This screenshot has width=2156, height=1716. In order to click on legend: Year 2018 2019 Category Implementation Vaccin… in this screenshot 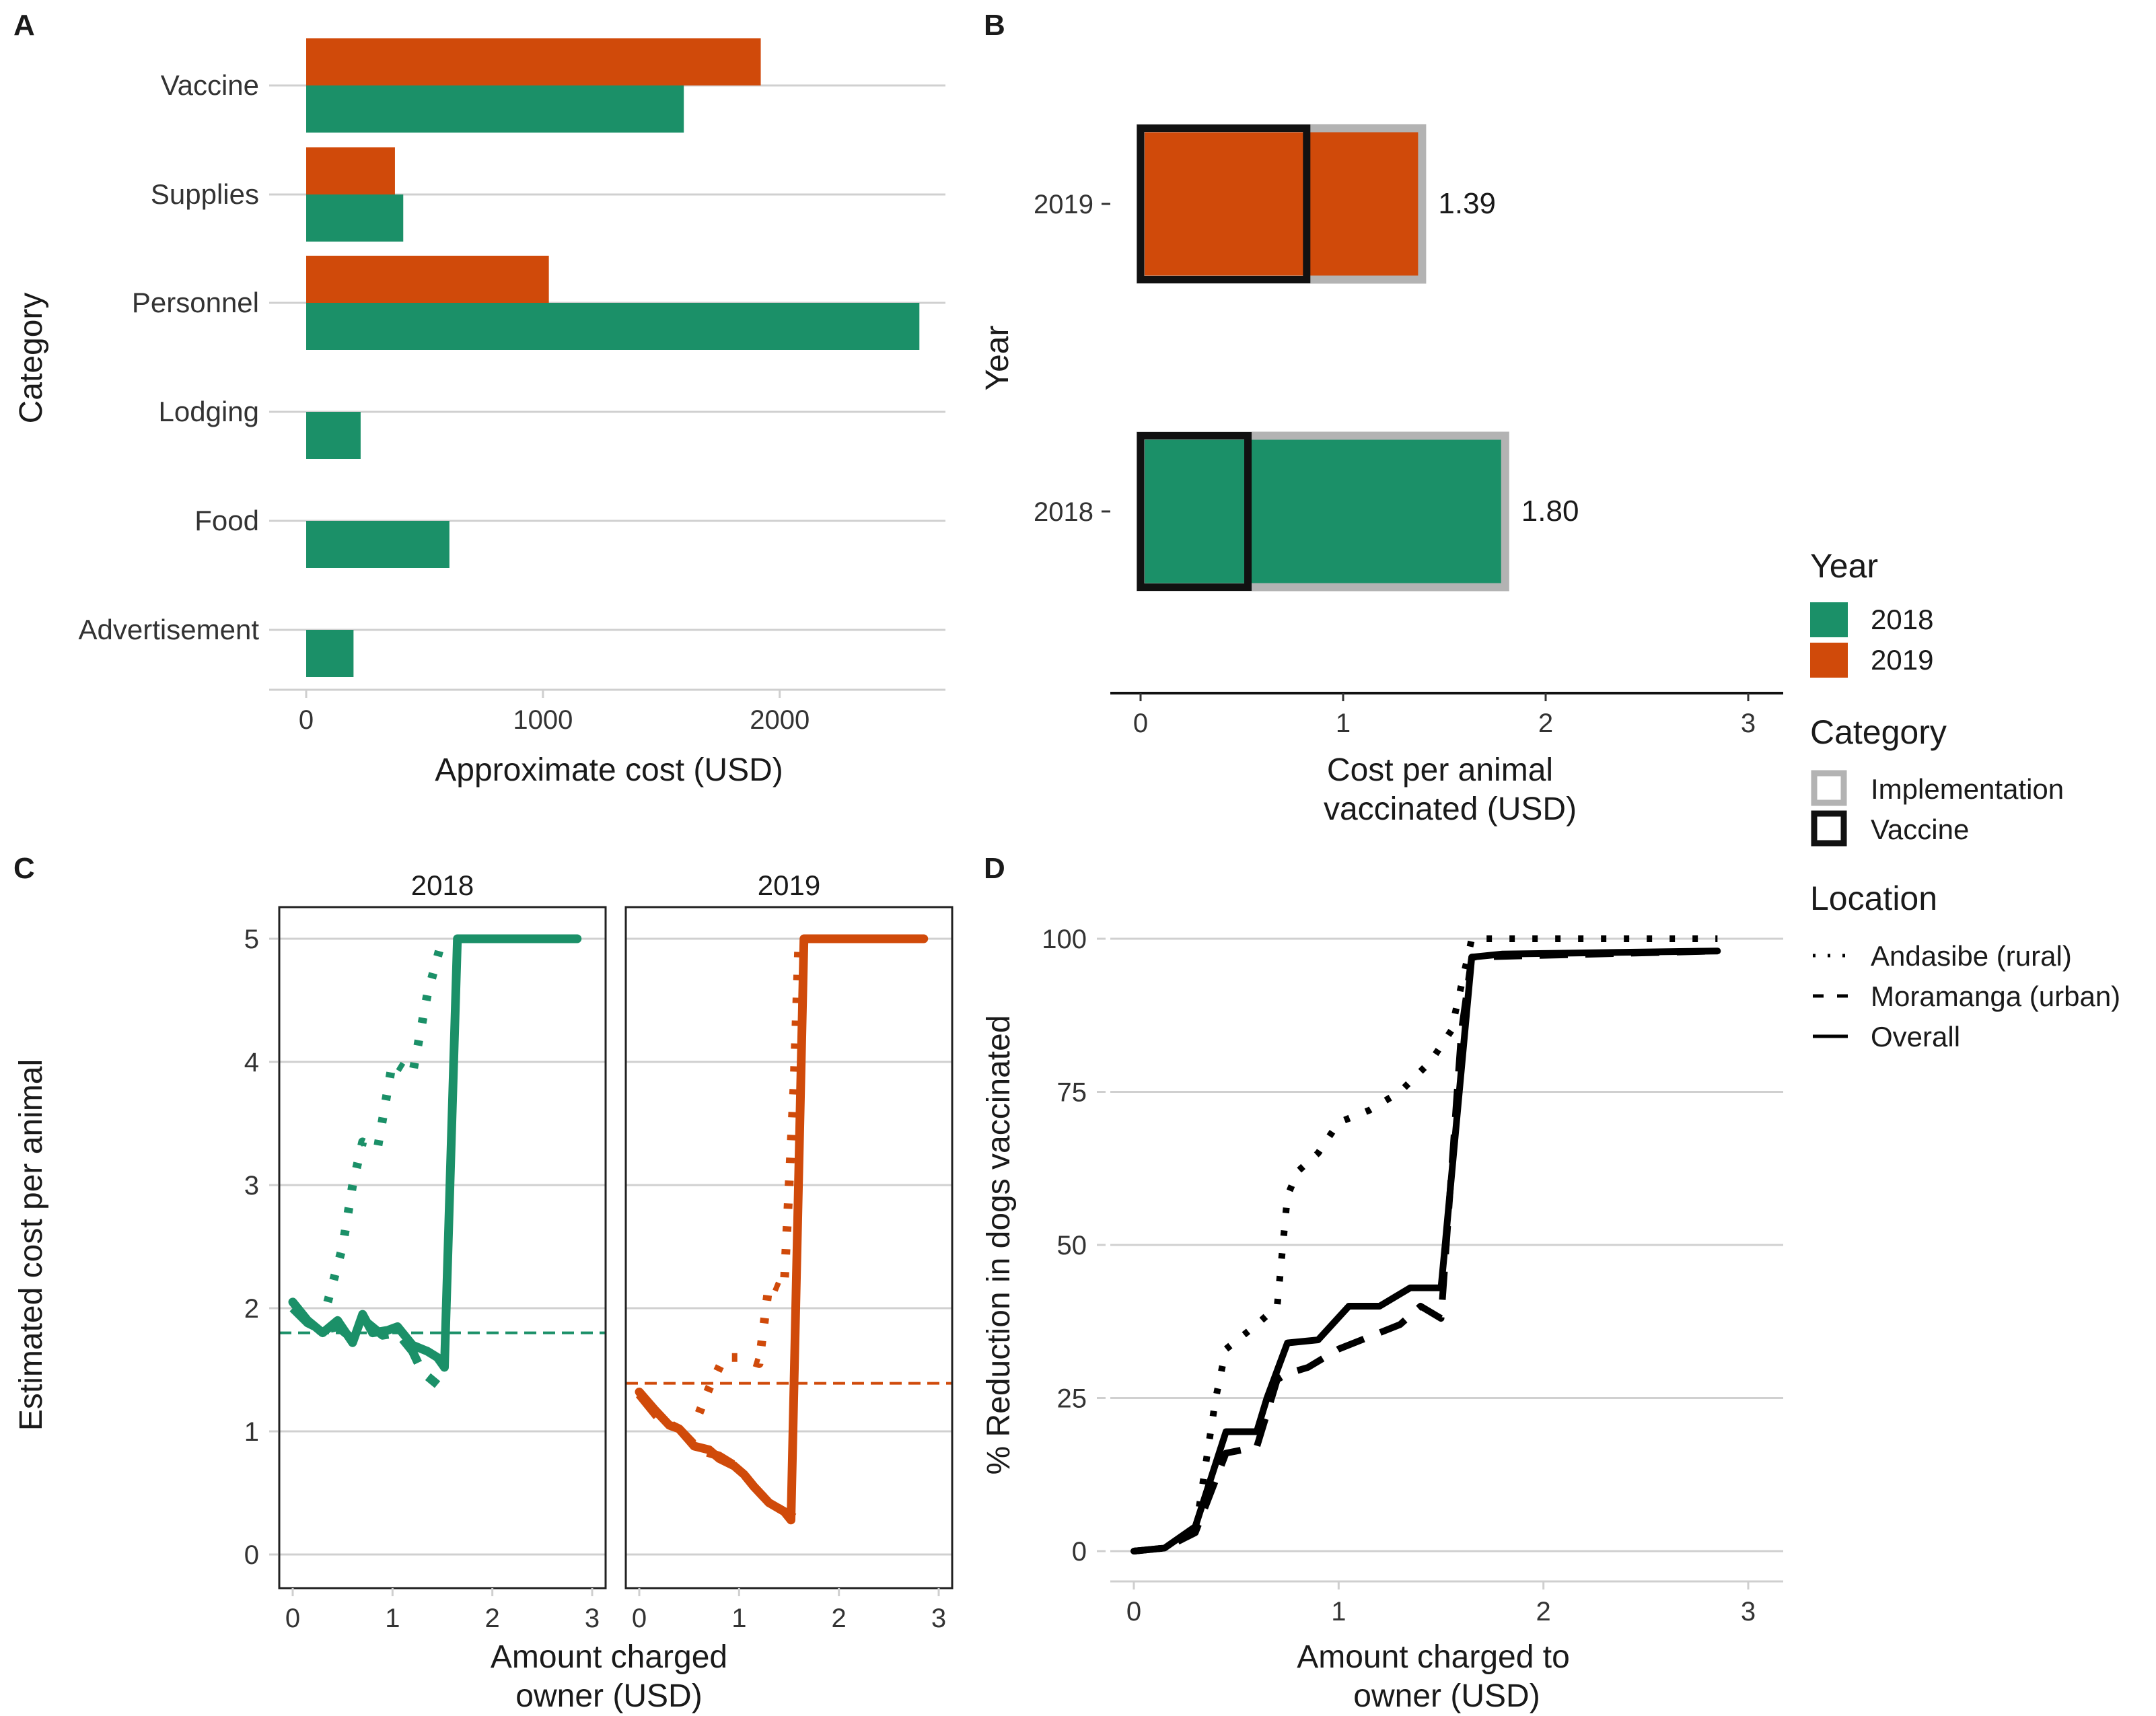, I will do `click(1965, 799)`.